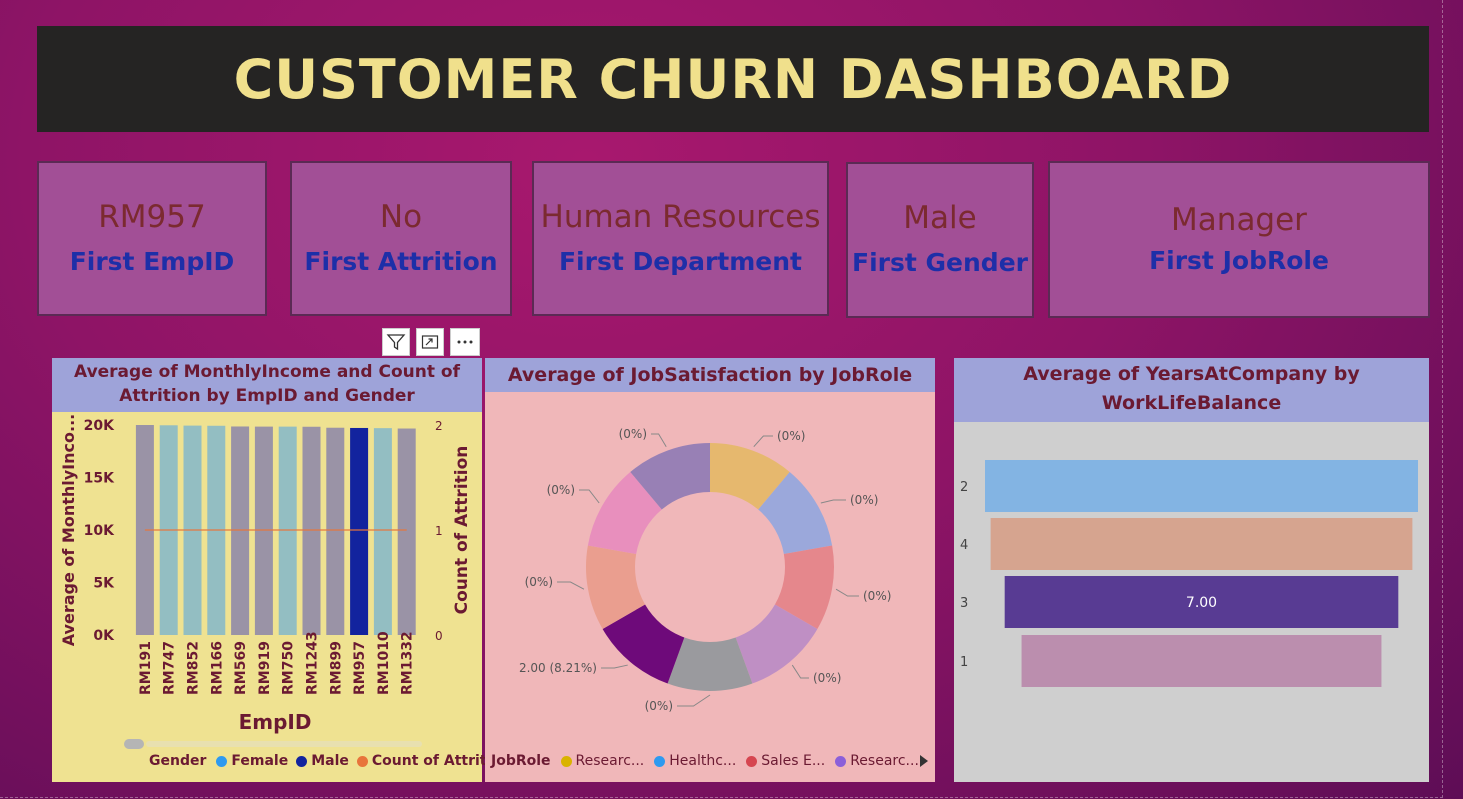  I want to click on card-value: No, so click(401, 216).